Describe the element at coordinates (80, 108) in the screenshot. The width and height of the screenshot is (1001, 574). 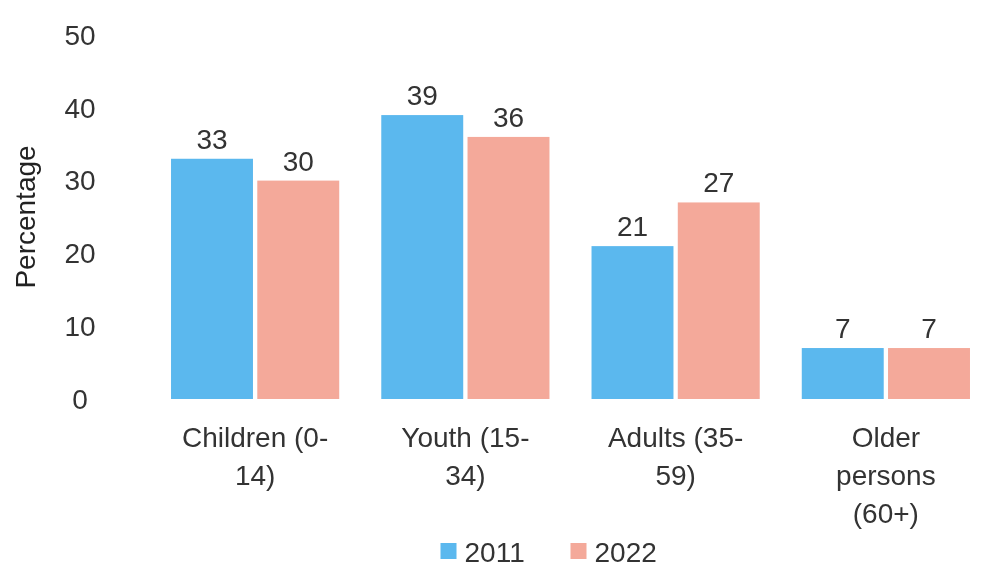
I see `y-tick-label: 40` at that location.